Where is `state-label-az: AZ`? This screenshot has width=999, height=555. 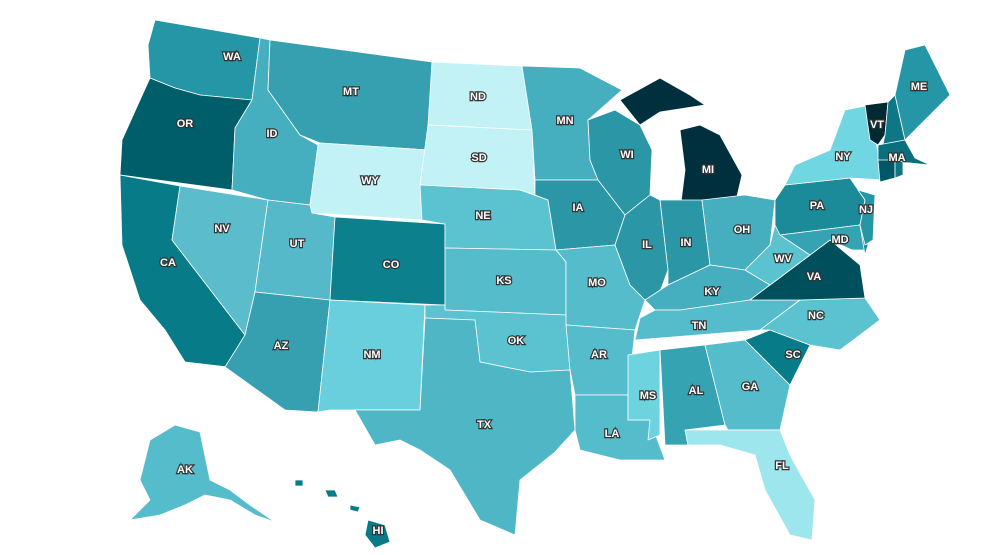
state-label-az: AZ is located at coordinates (281, 346).